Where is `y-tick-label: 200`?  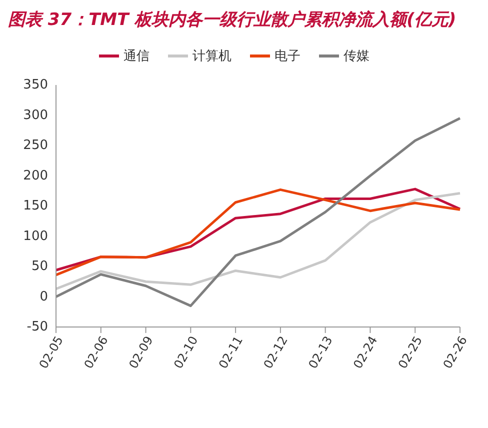
y-tick-label: 200 is located at coordinates (35, 176).